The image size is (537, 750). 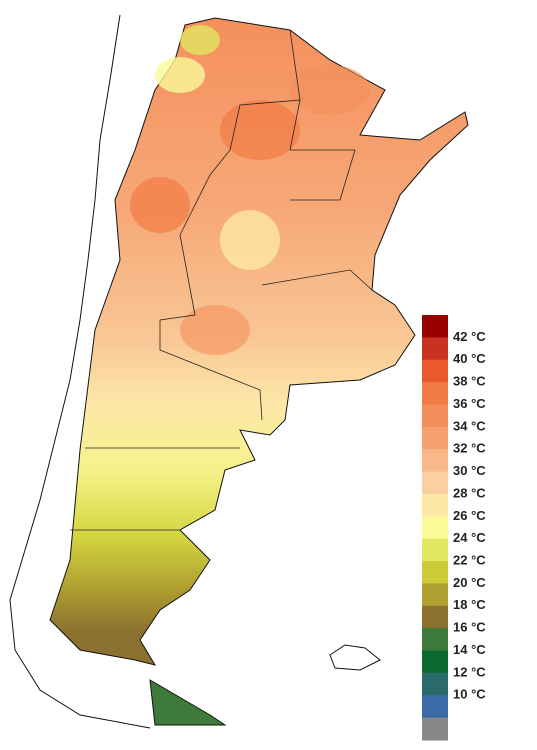 I want to click on legend-label: 18 °C, so click(x=469, y=604).